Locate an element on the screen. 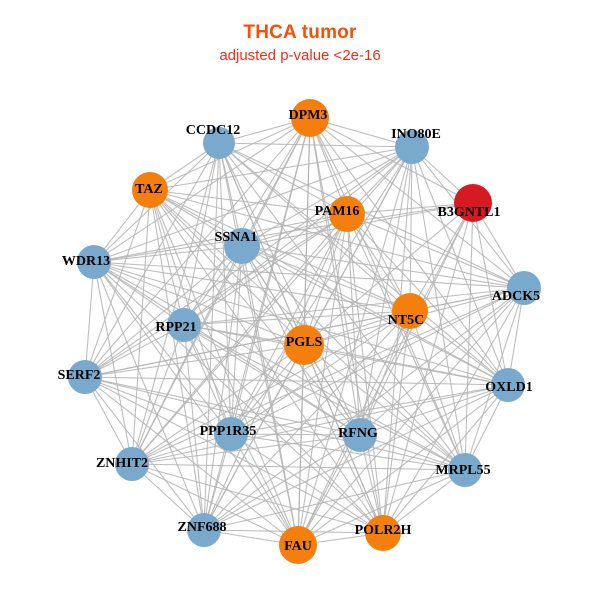  network-node-oxld1 is located at coordinates (508, 385).